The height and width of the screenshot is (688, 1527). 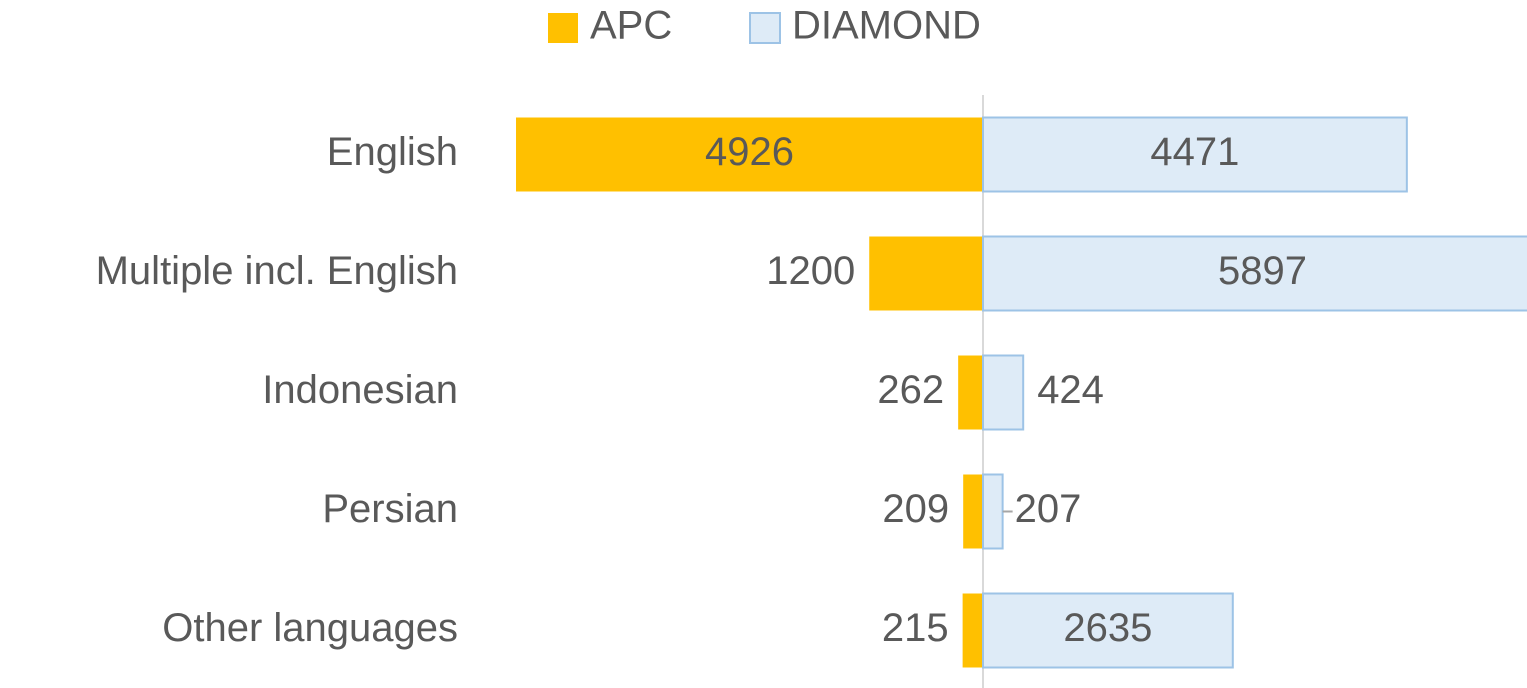 I want to click on data-label: 209, so click(x=915, y=509).